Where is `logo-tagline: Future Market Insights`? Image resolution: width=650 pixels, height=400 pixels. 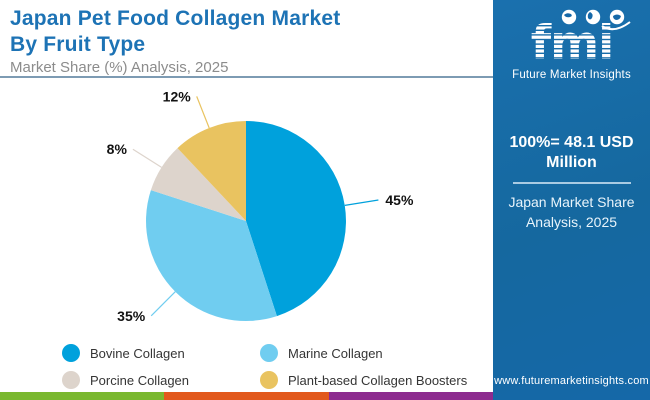 logo-tagline: Future Market Insights is located at coordinates (571, 75).